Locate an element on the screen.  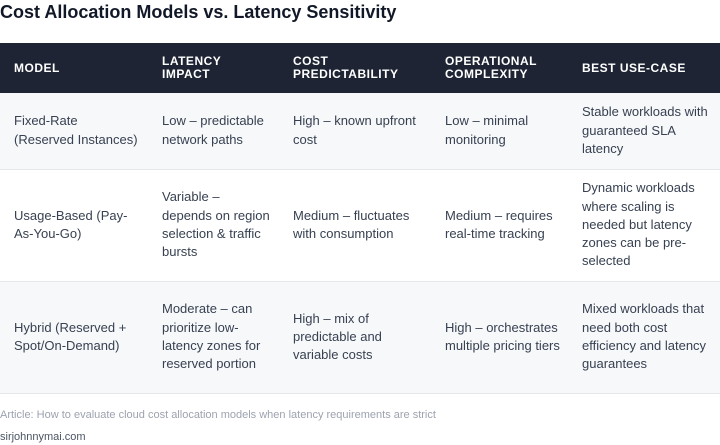
cell-latency-impact: Low – predictable network paths is located at coordinates (213, 131).